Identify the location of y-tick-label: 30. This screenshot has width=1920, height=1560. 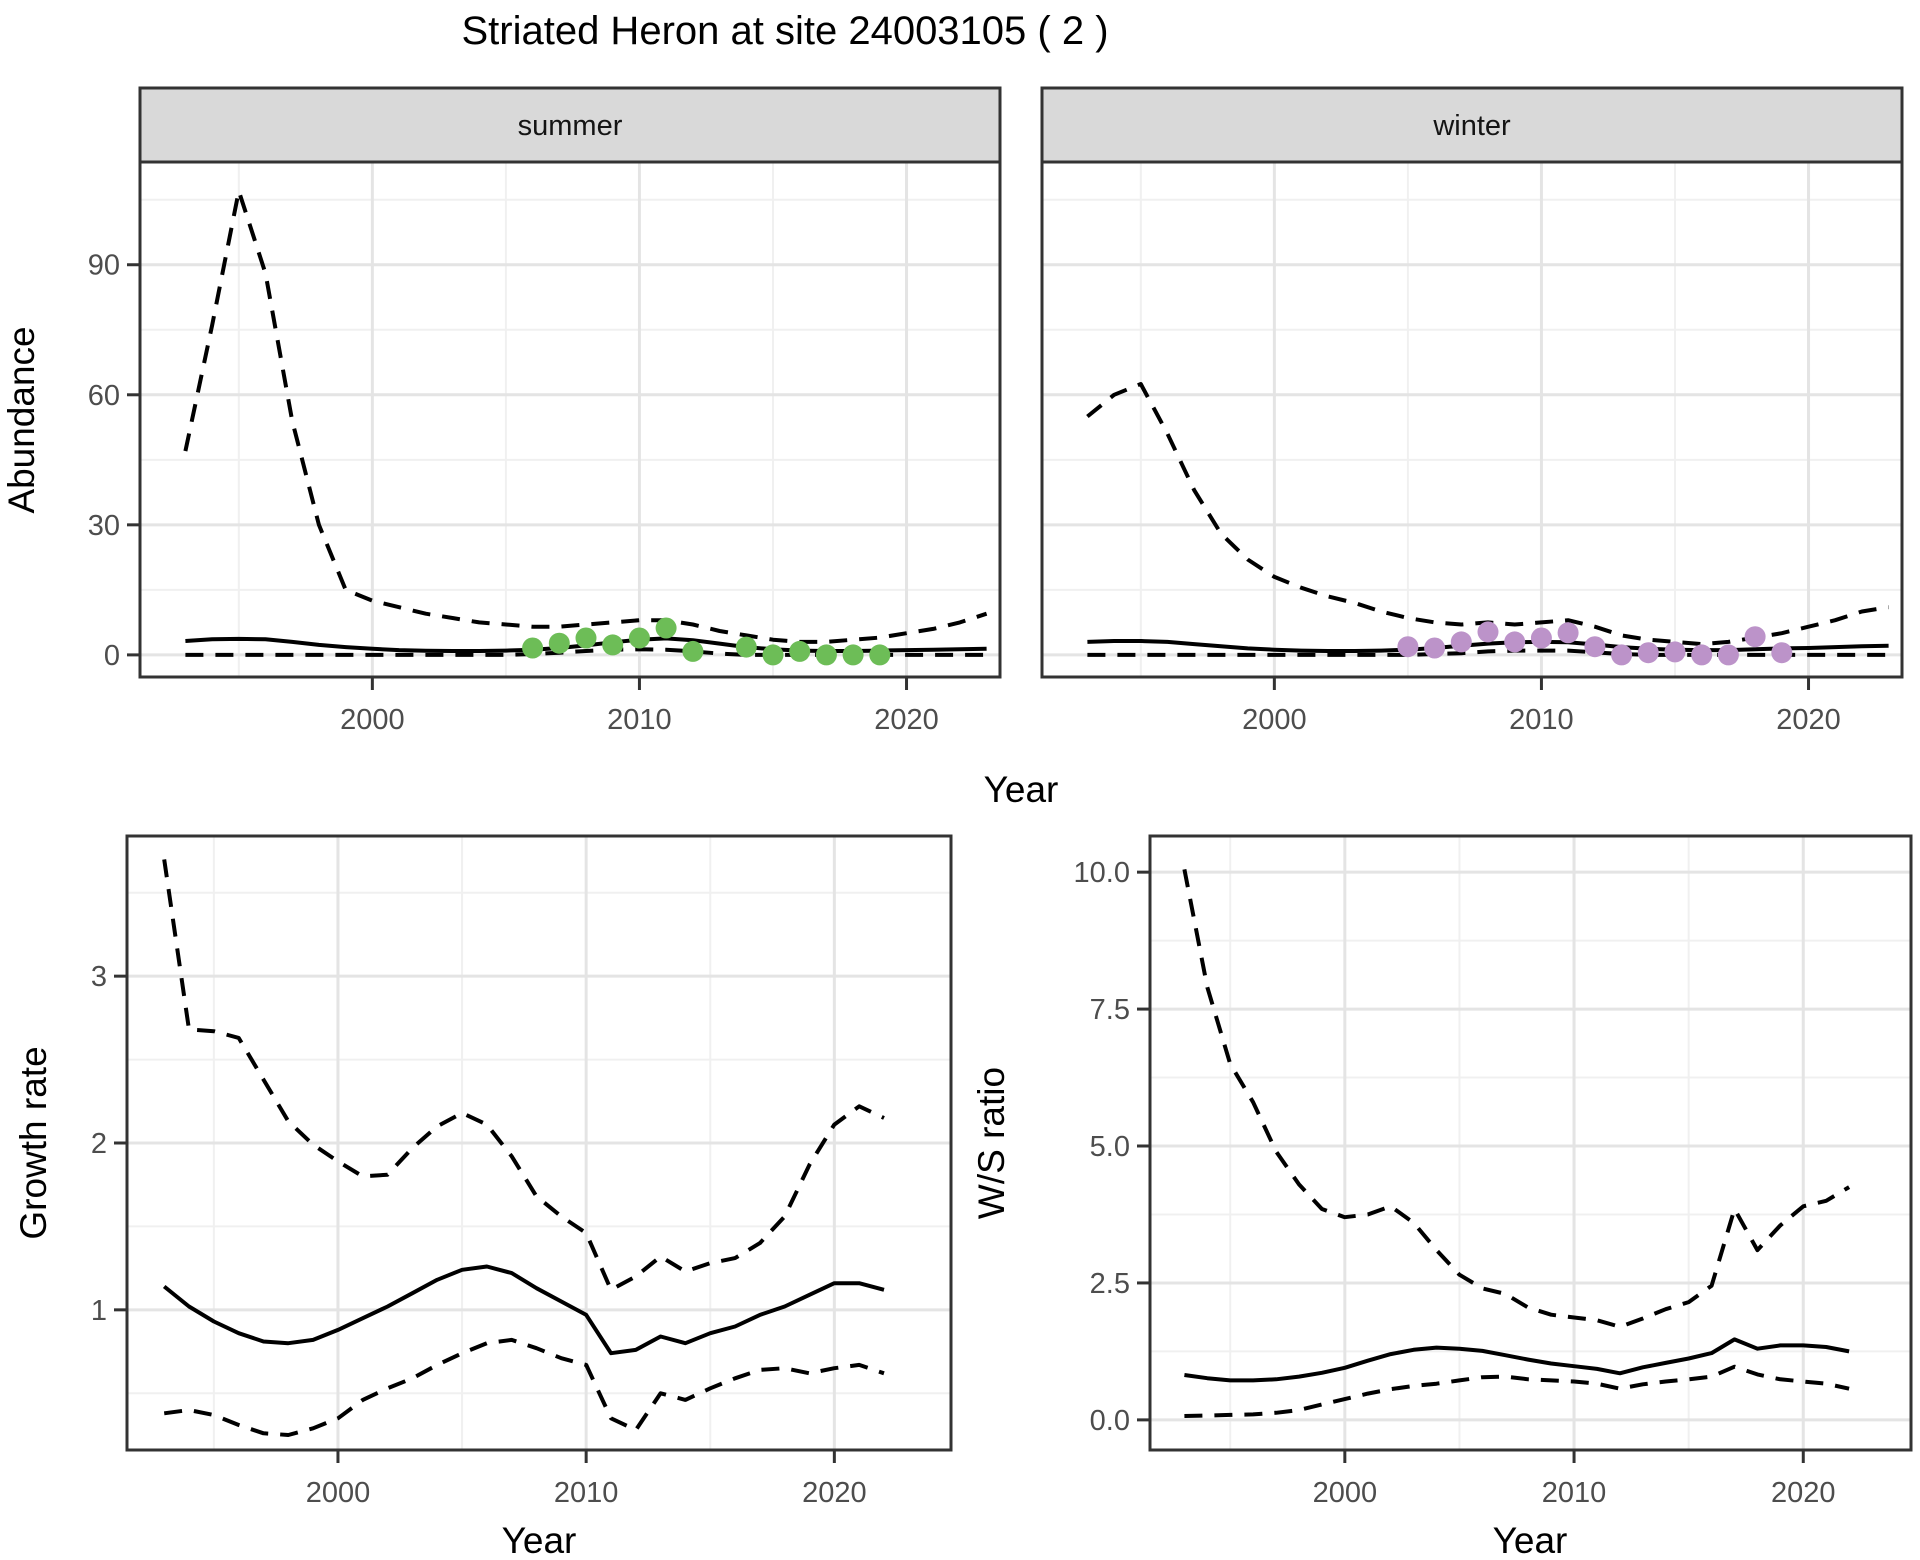
(104, 526).